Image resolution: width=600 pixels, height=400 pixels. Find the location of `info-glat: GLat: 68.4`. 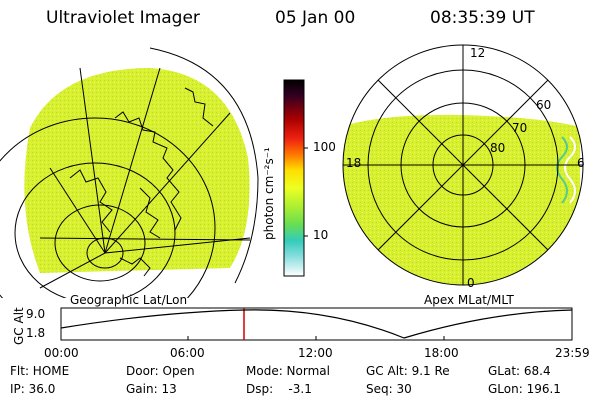

info-glat: GLat: 68.4 is located at coordinates (519, 371).